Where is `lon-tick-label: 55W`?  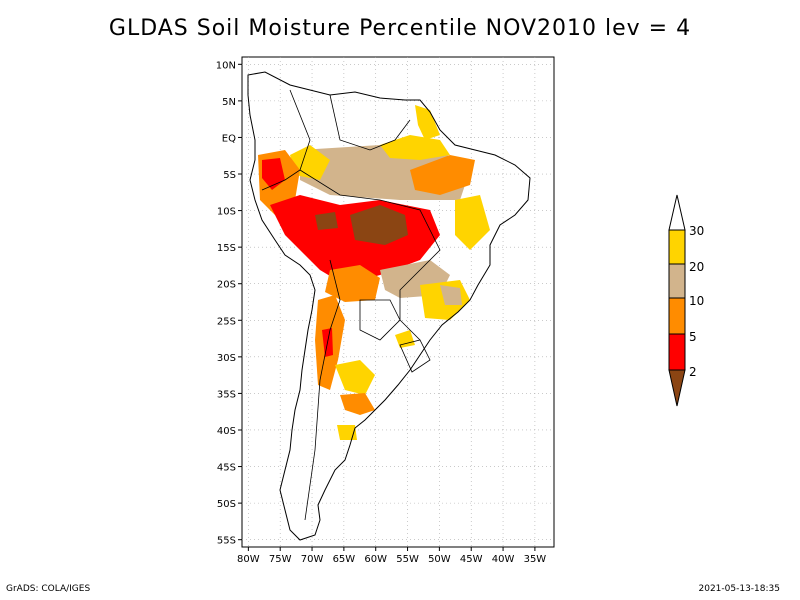
lon-tick-label: 55W is located at coordinates (407, 559).